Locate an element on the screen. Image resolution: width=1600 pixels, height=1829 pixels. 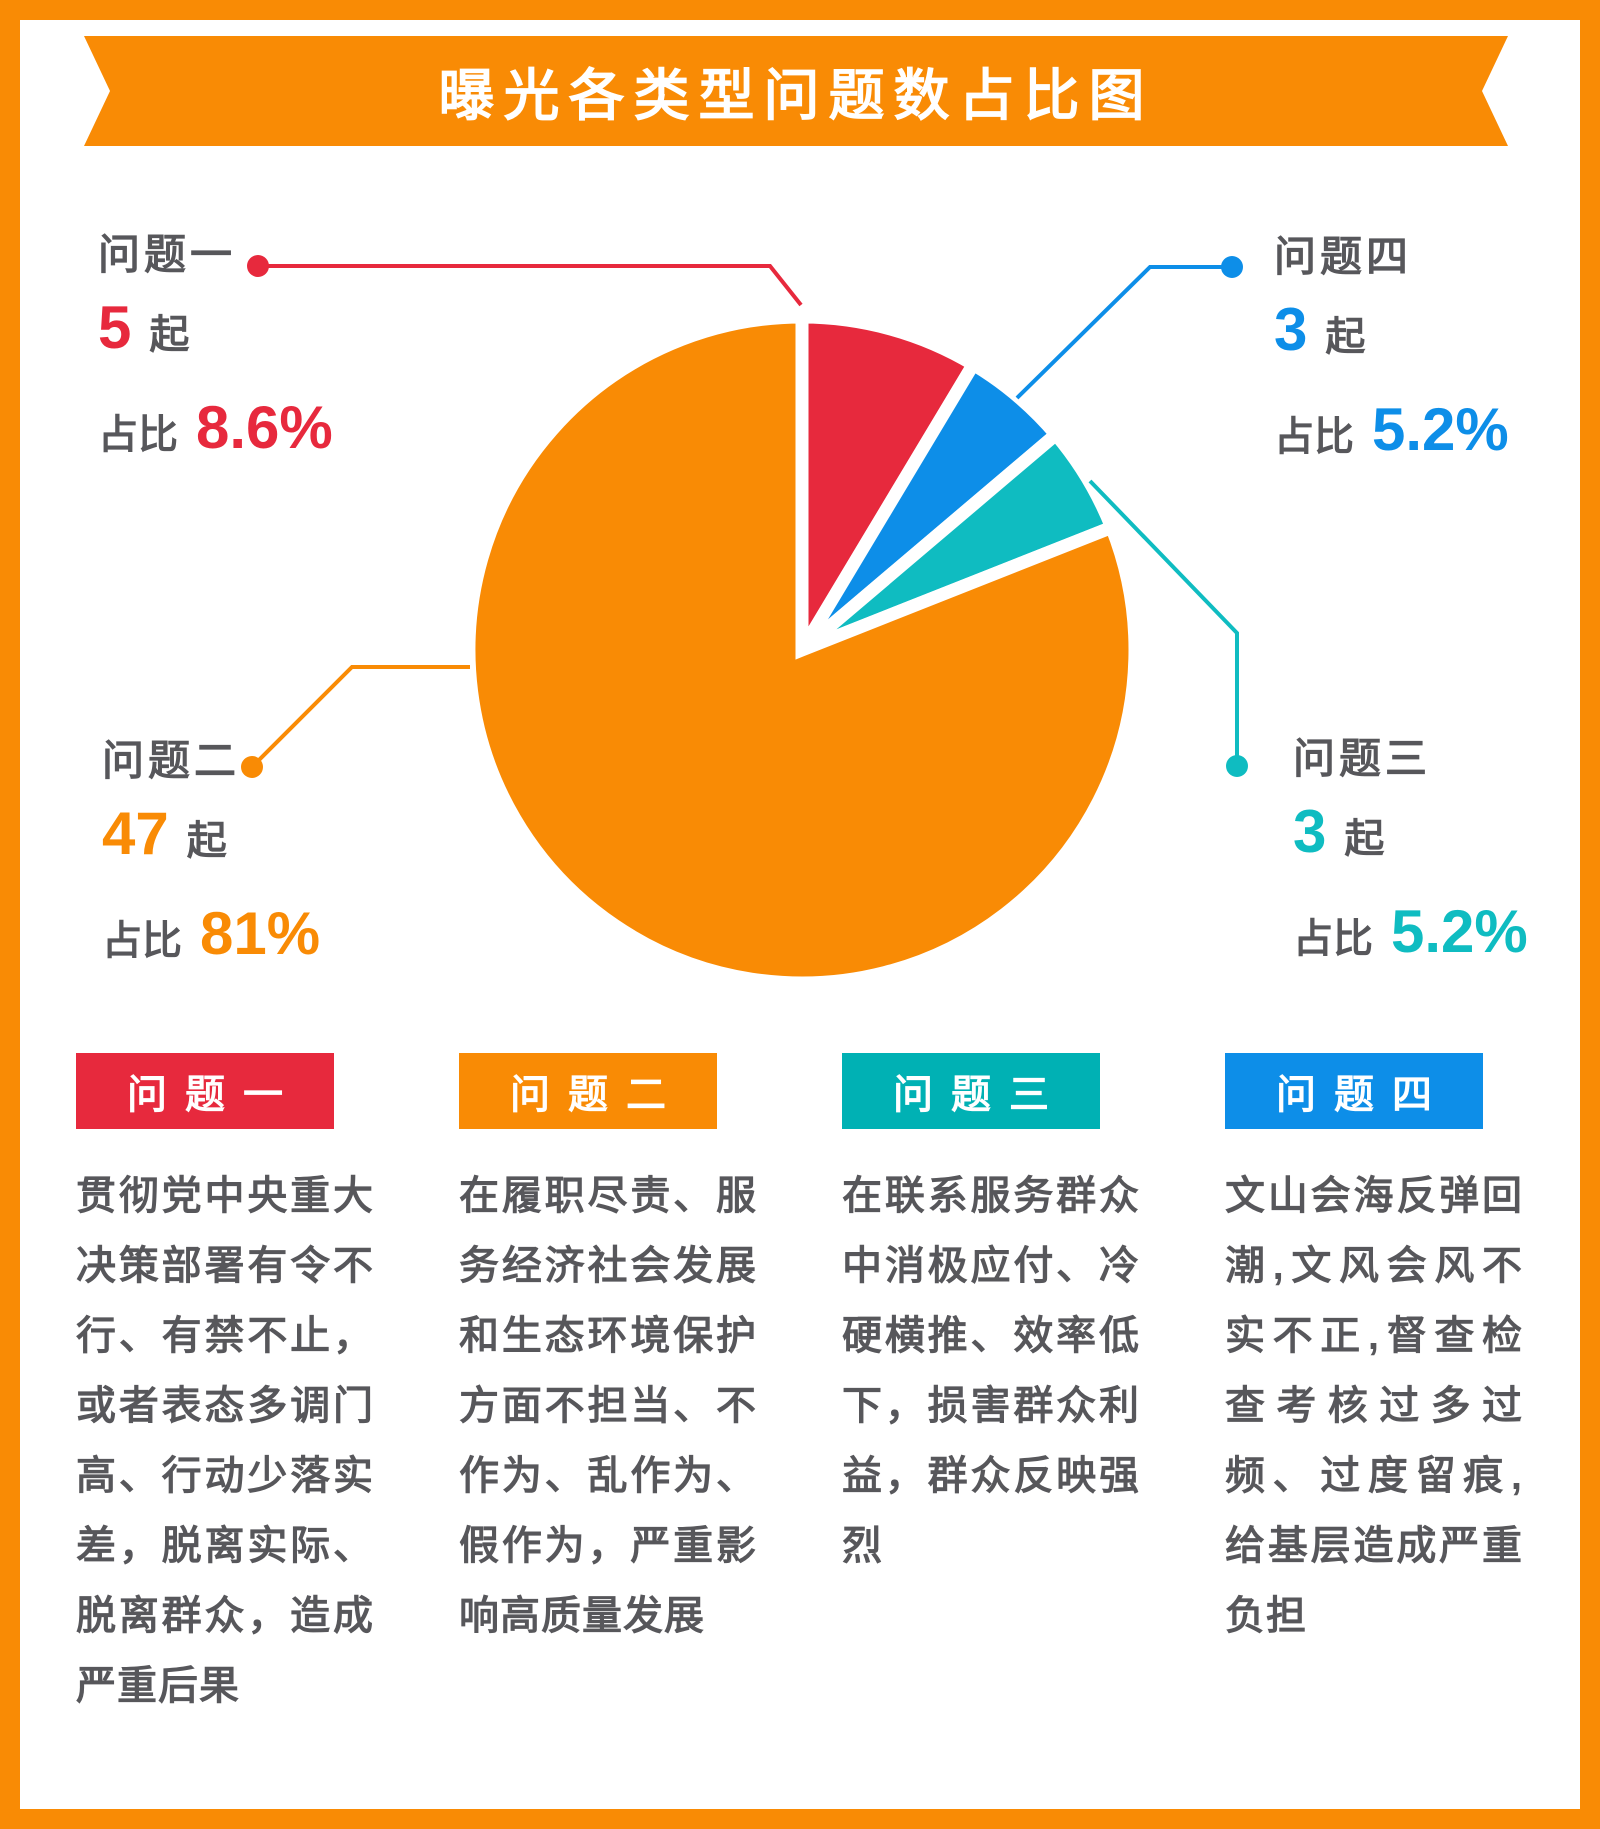
legend-header-3: 问题三 is located at coordinates (971, 1091).